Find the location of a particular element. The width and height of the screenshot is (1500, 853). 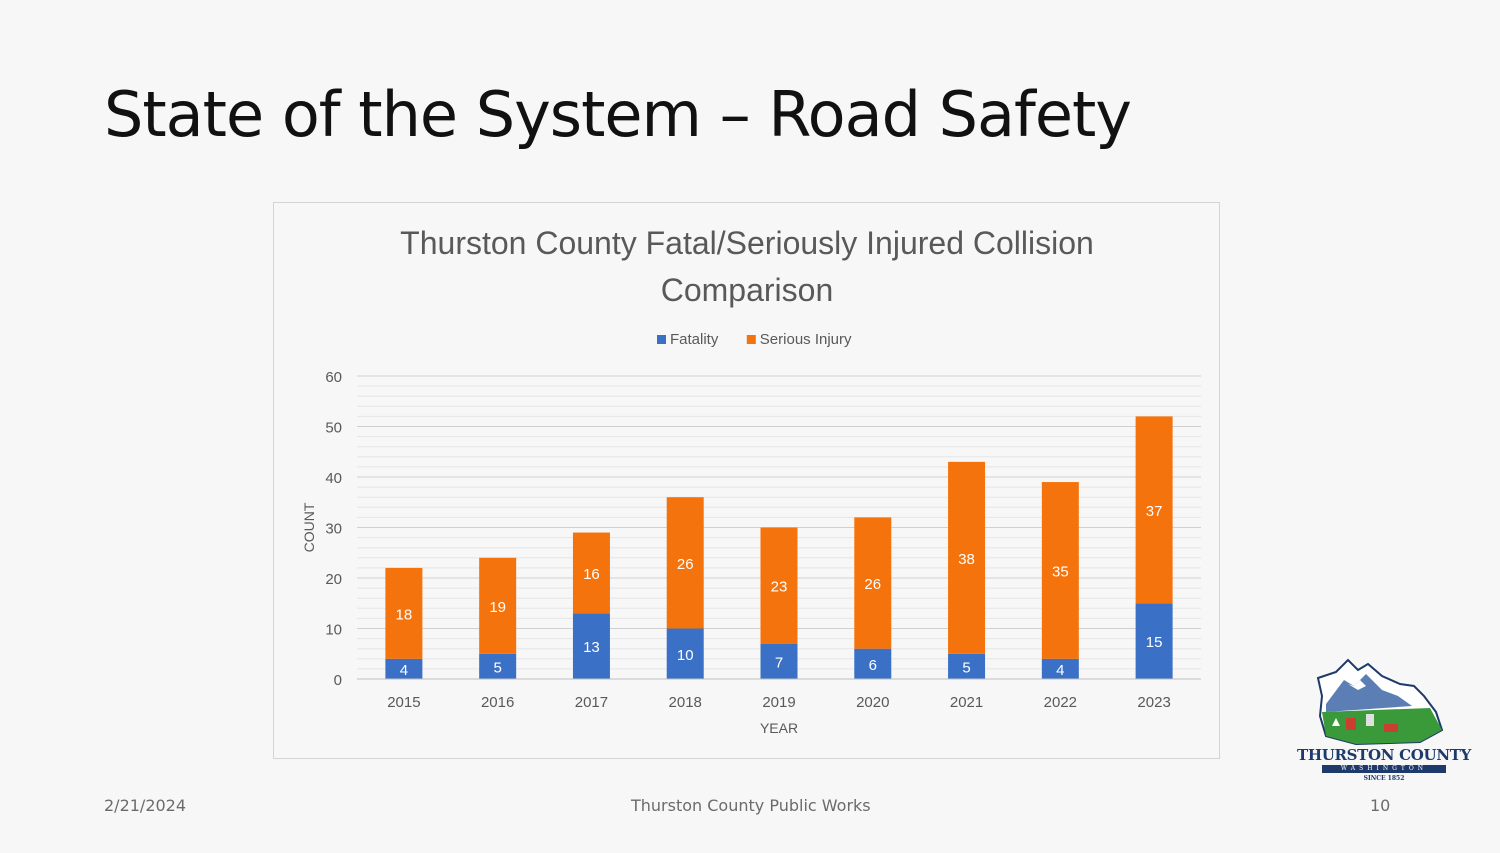

x-tick-label: 2021 is located at coordinates (966, 702).